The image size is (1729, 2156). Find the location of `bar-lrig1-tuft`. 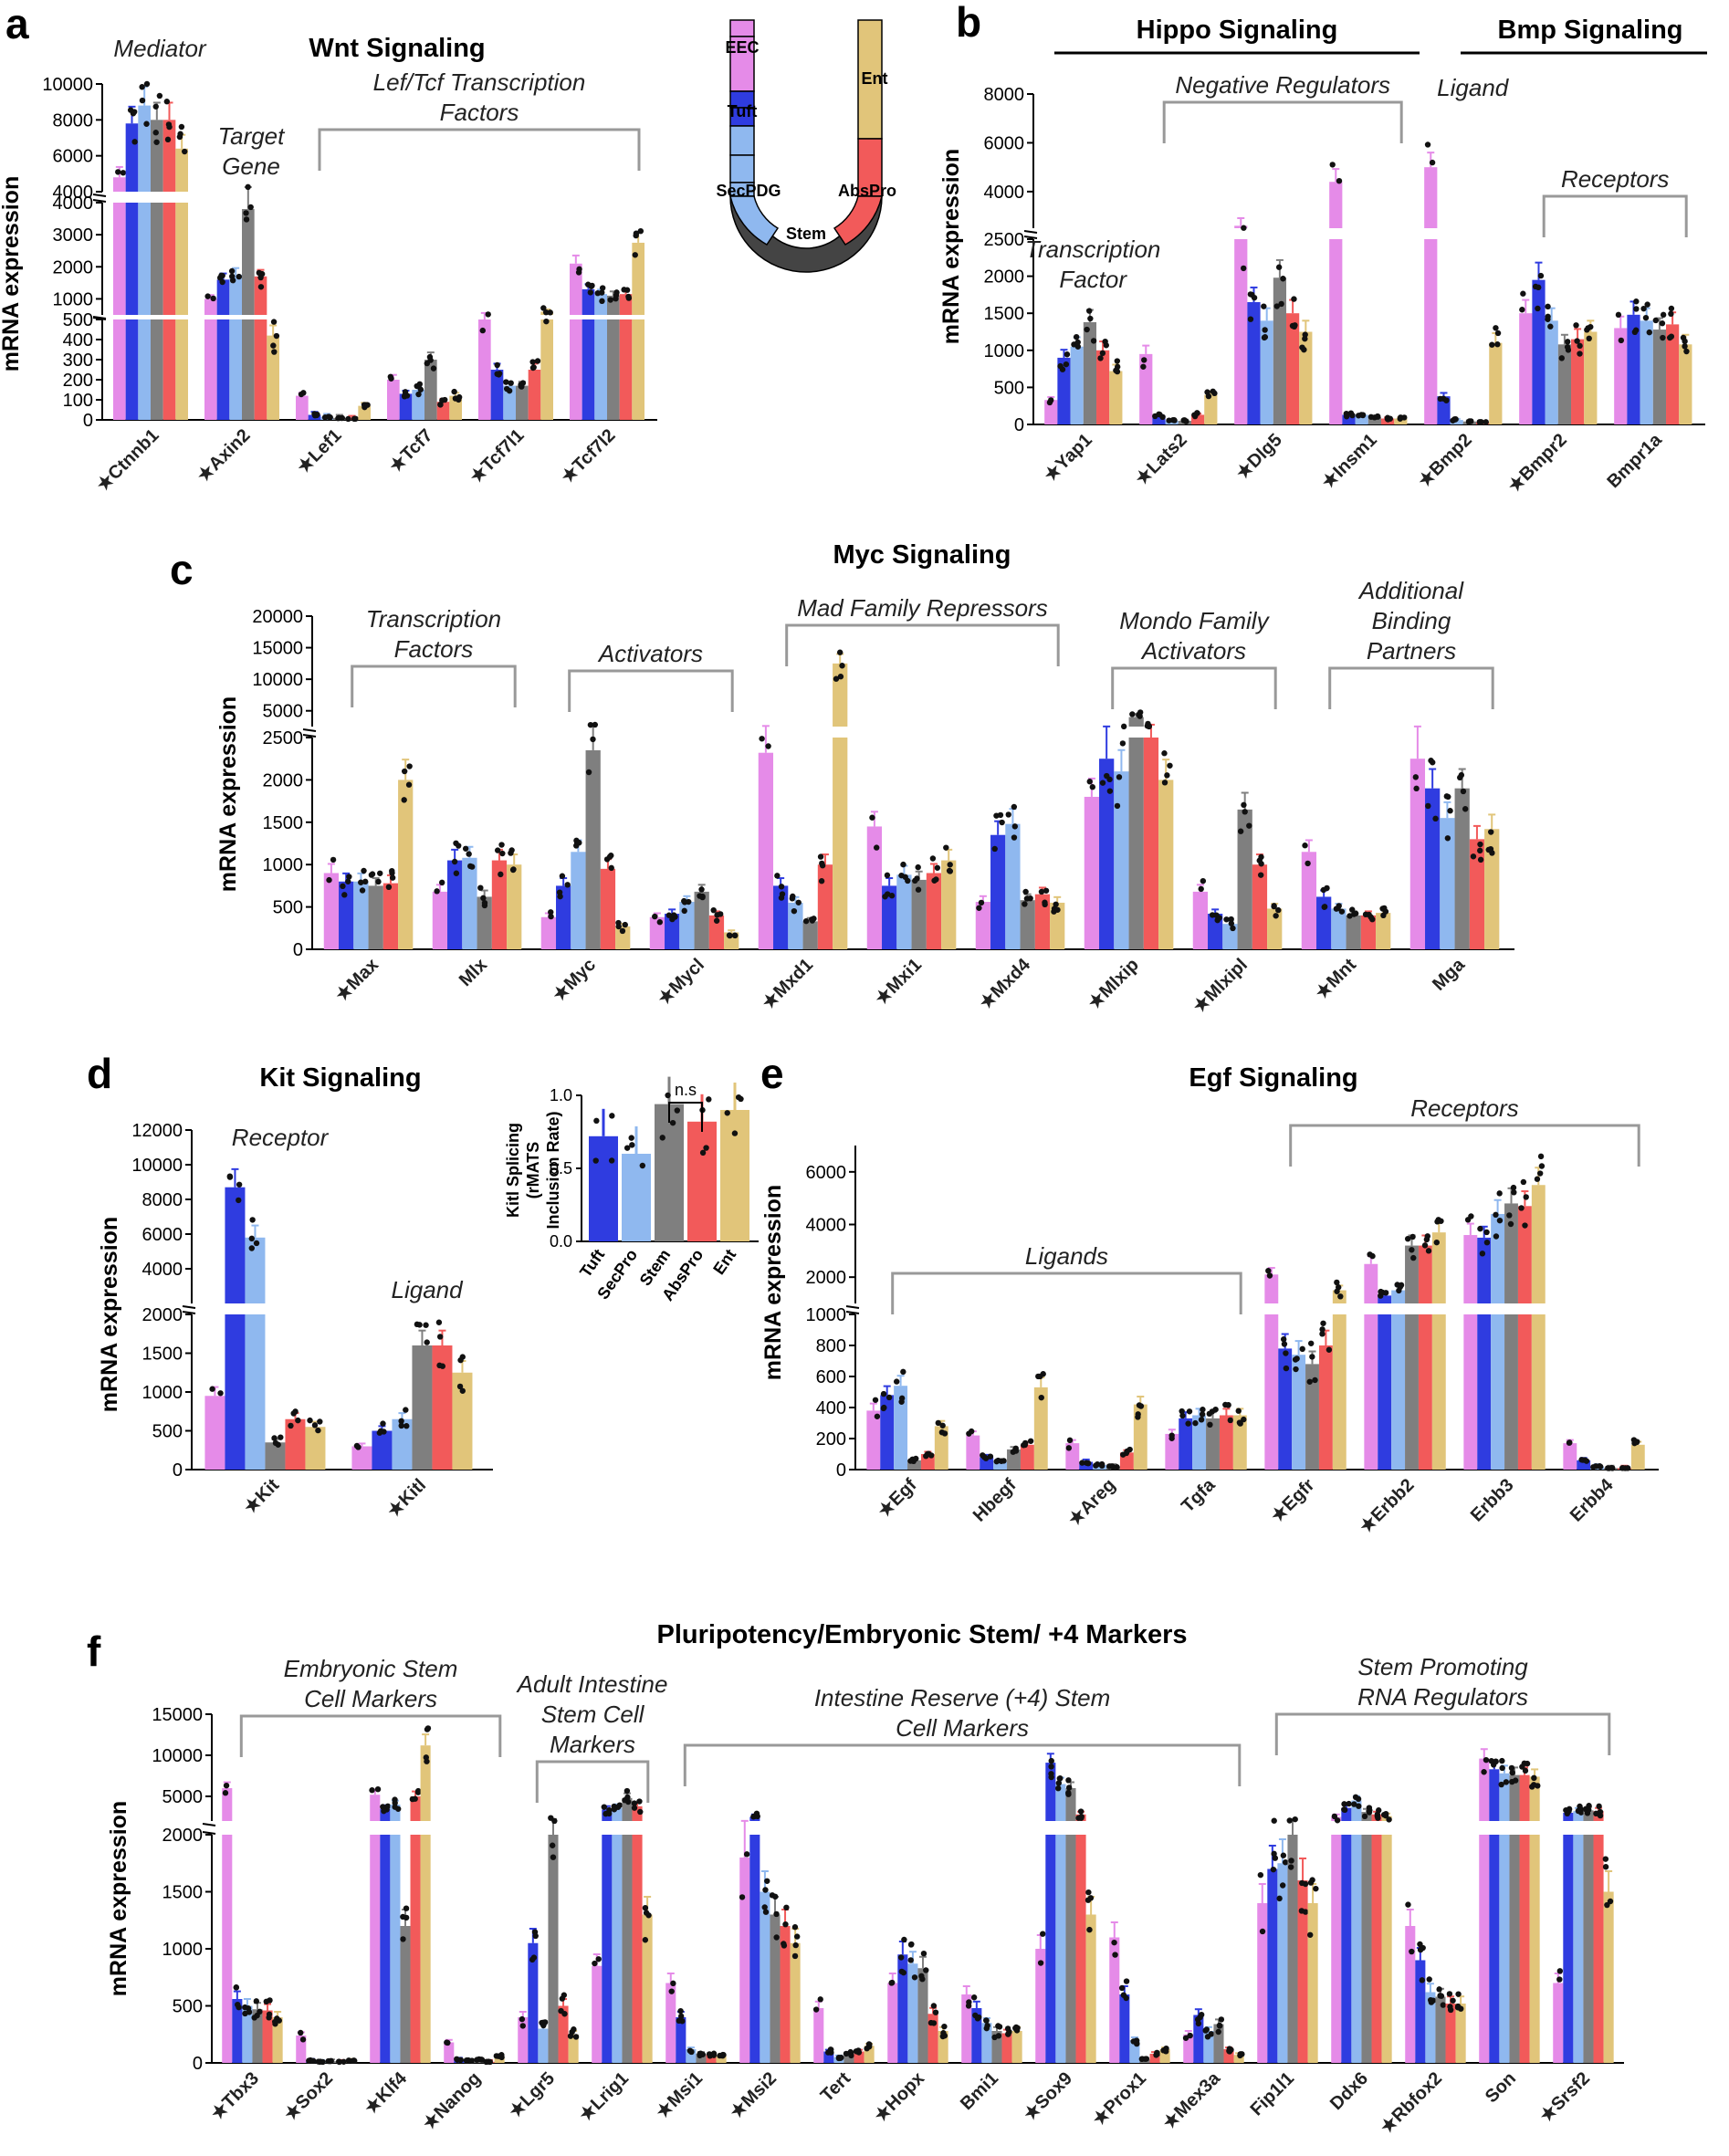

bar-lrig1-tuft is located at coordinates (607, 1936).